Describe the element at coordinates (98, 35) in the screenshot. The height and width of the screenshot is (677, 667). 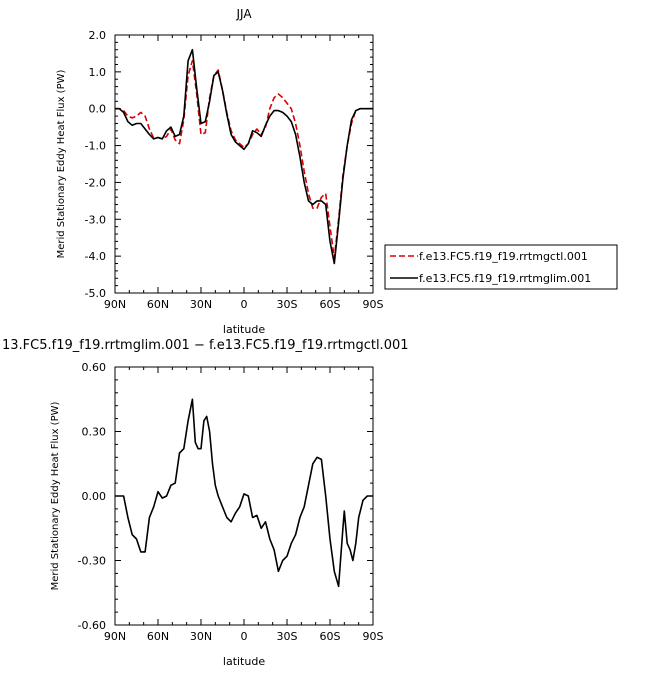
I see `top-y-tick-label: 2.0` at that location.